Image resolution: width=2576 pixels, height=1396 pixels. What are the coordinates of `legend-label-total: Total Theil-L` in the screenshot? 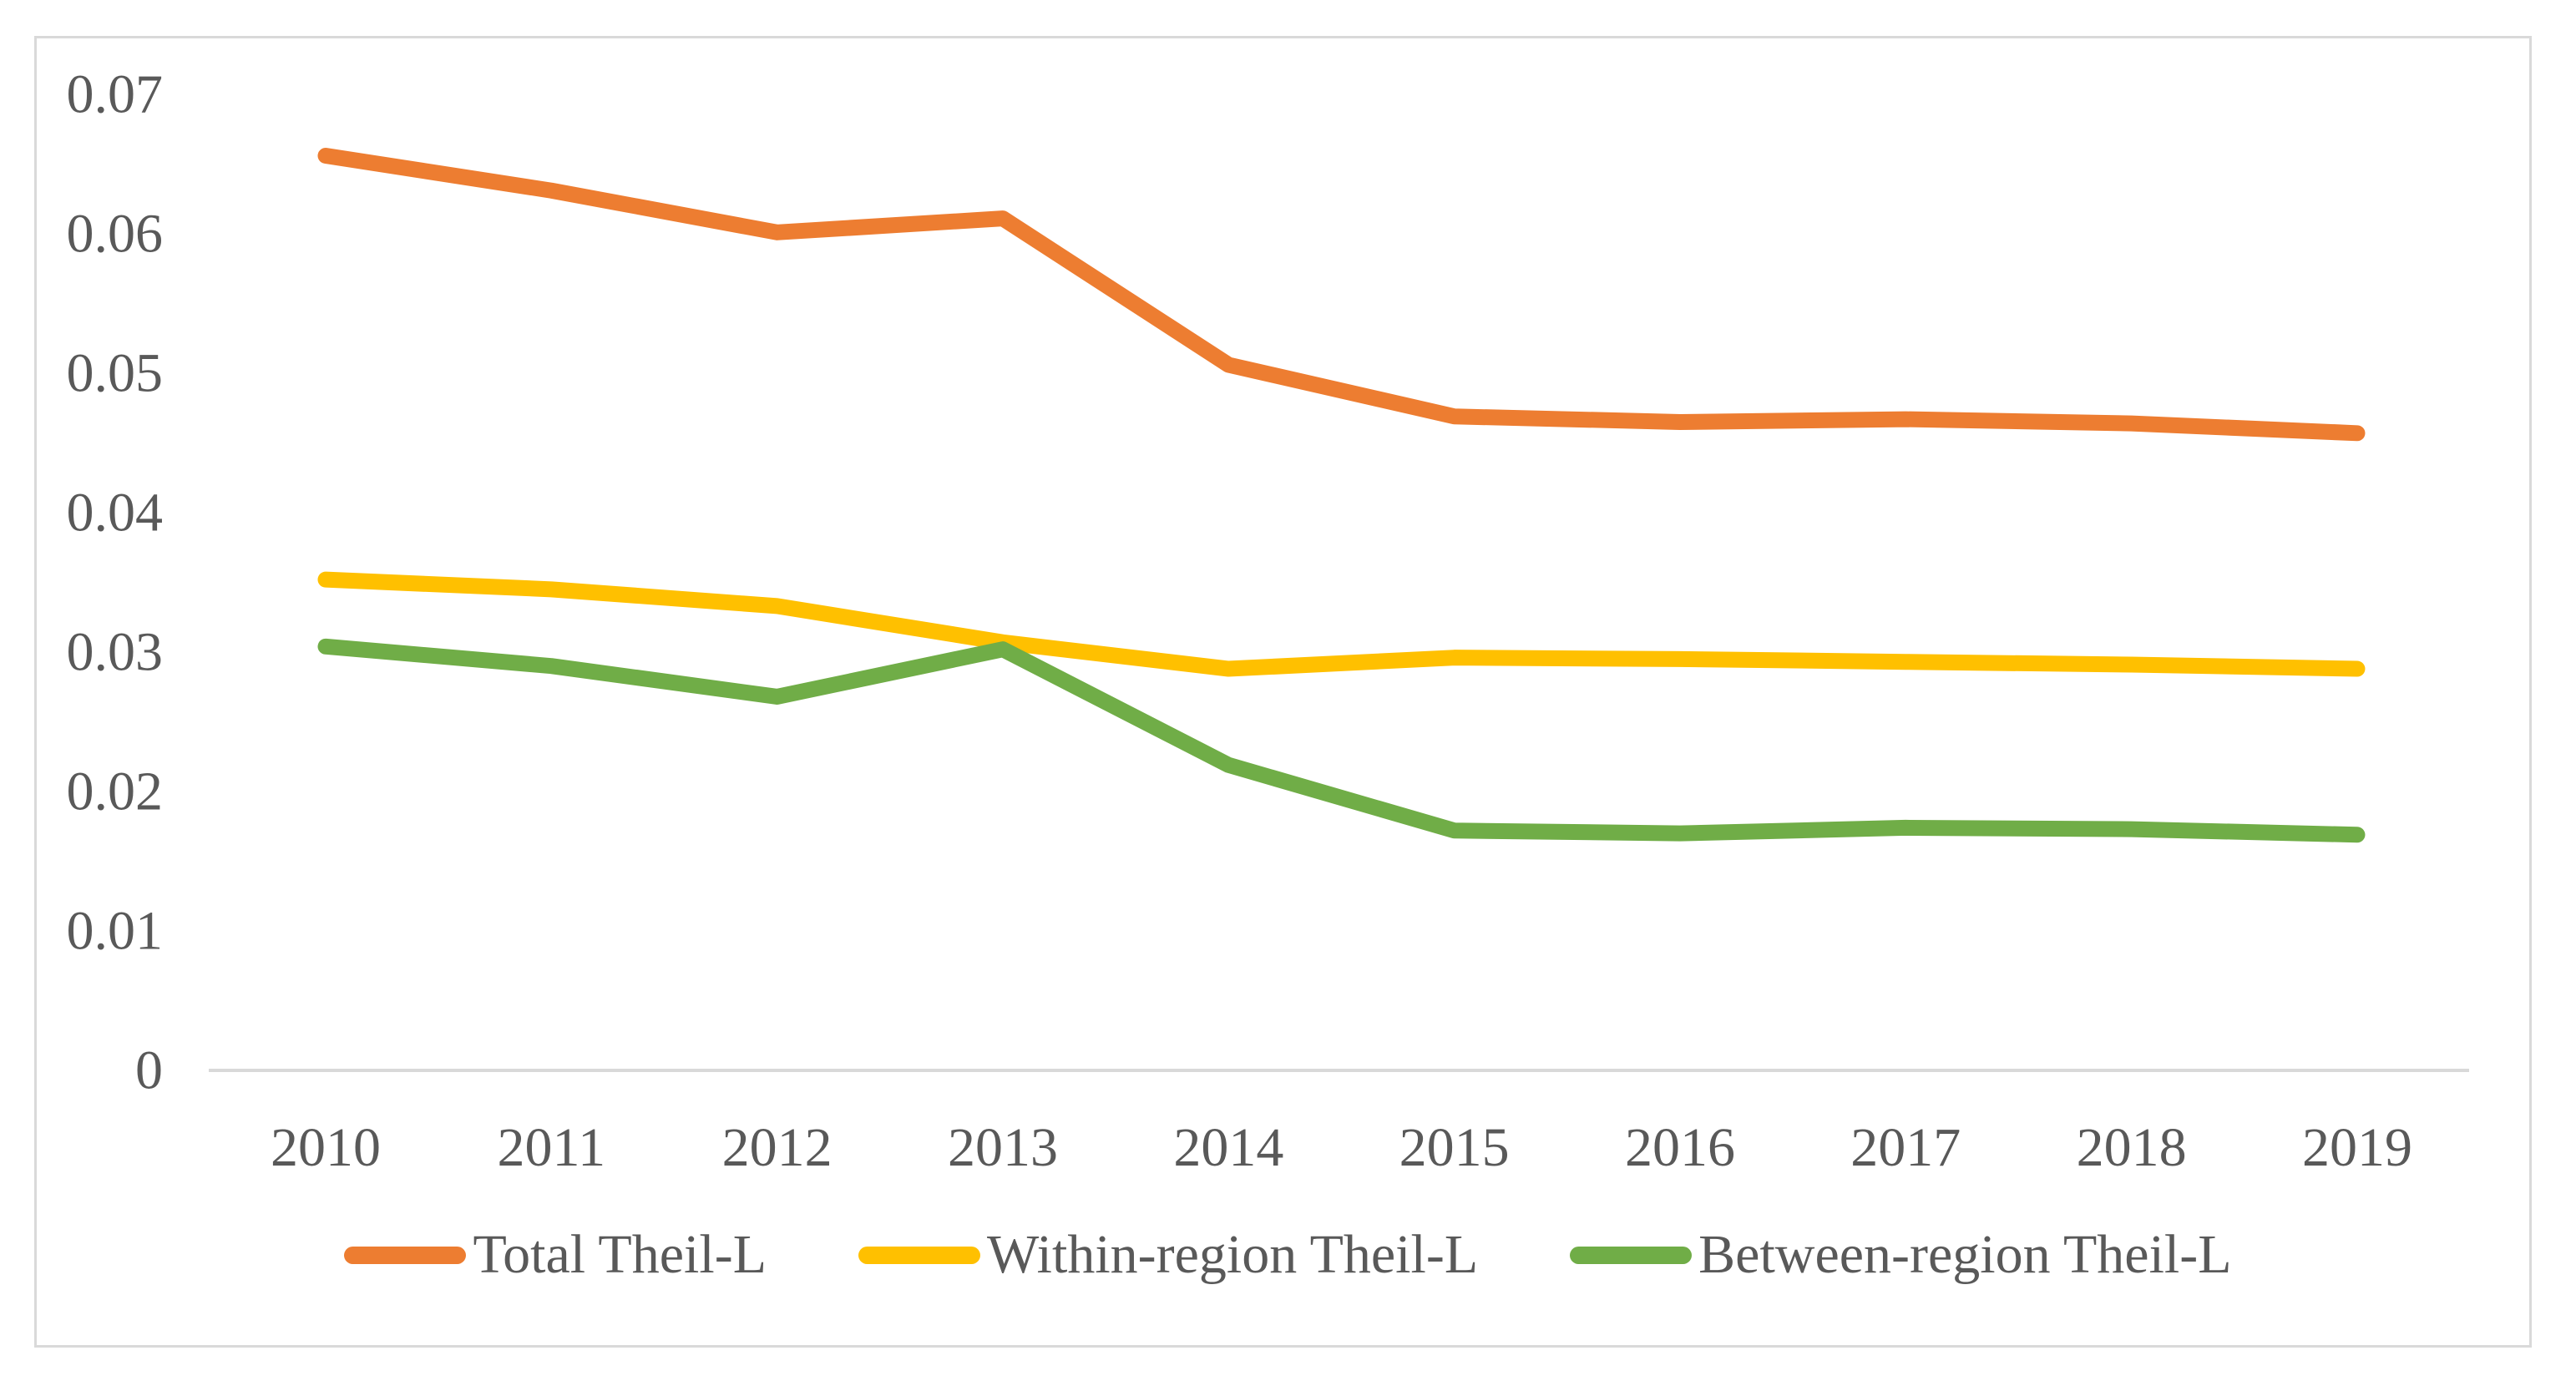 It's located at (620, 1254).